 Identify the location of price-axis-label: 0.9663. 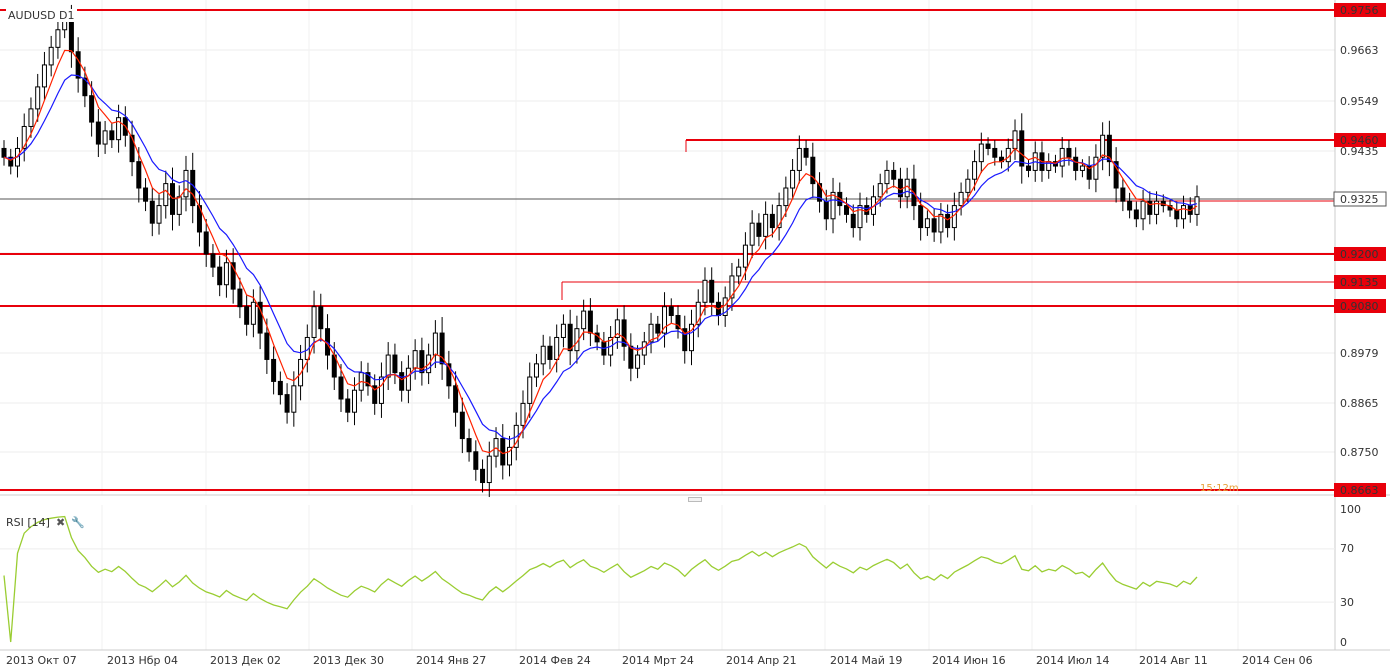
(1359, 50).